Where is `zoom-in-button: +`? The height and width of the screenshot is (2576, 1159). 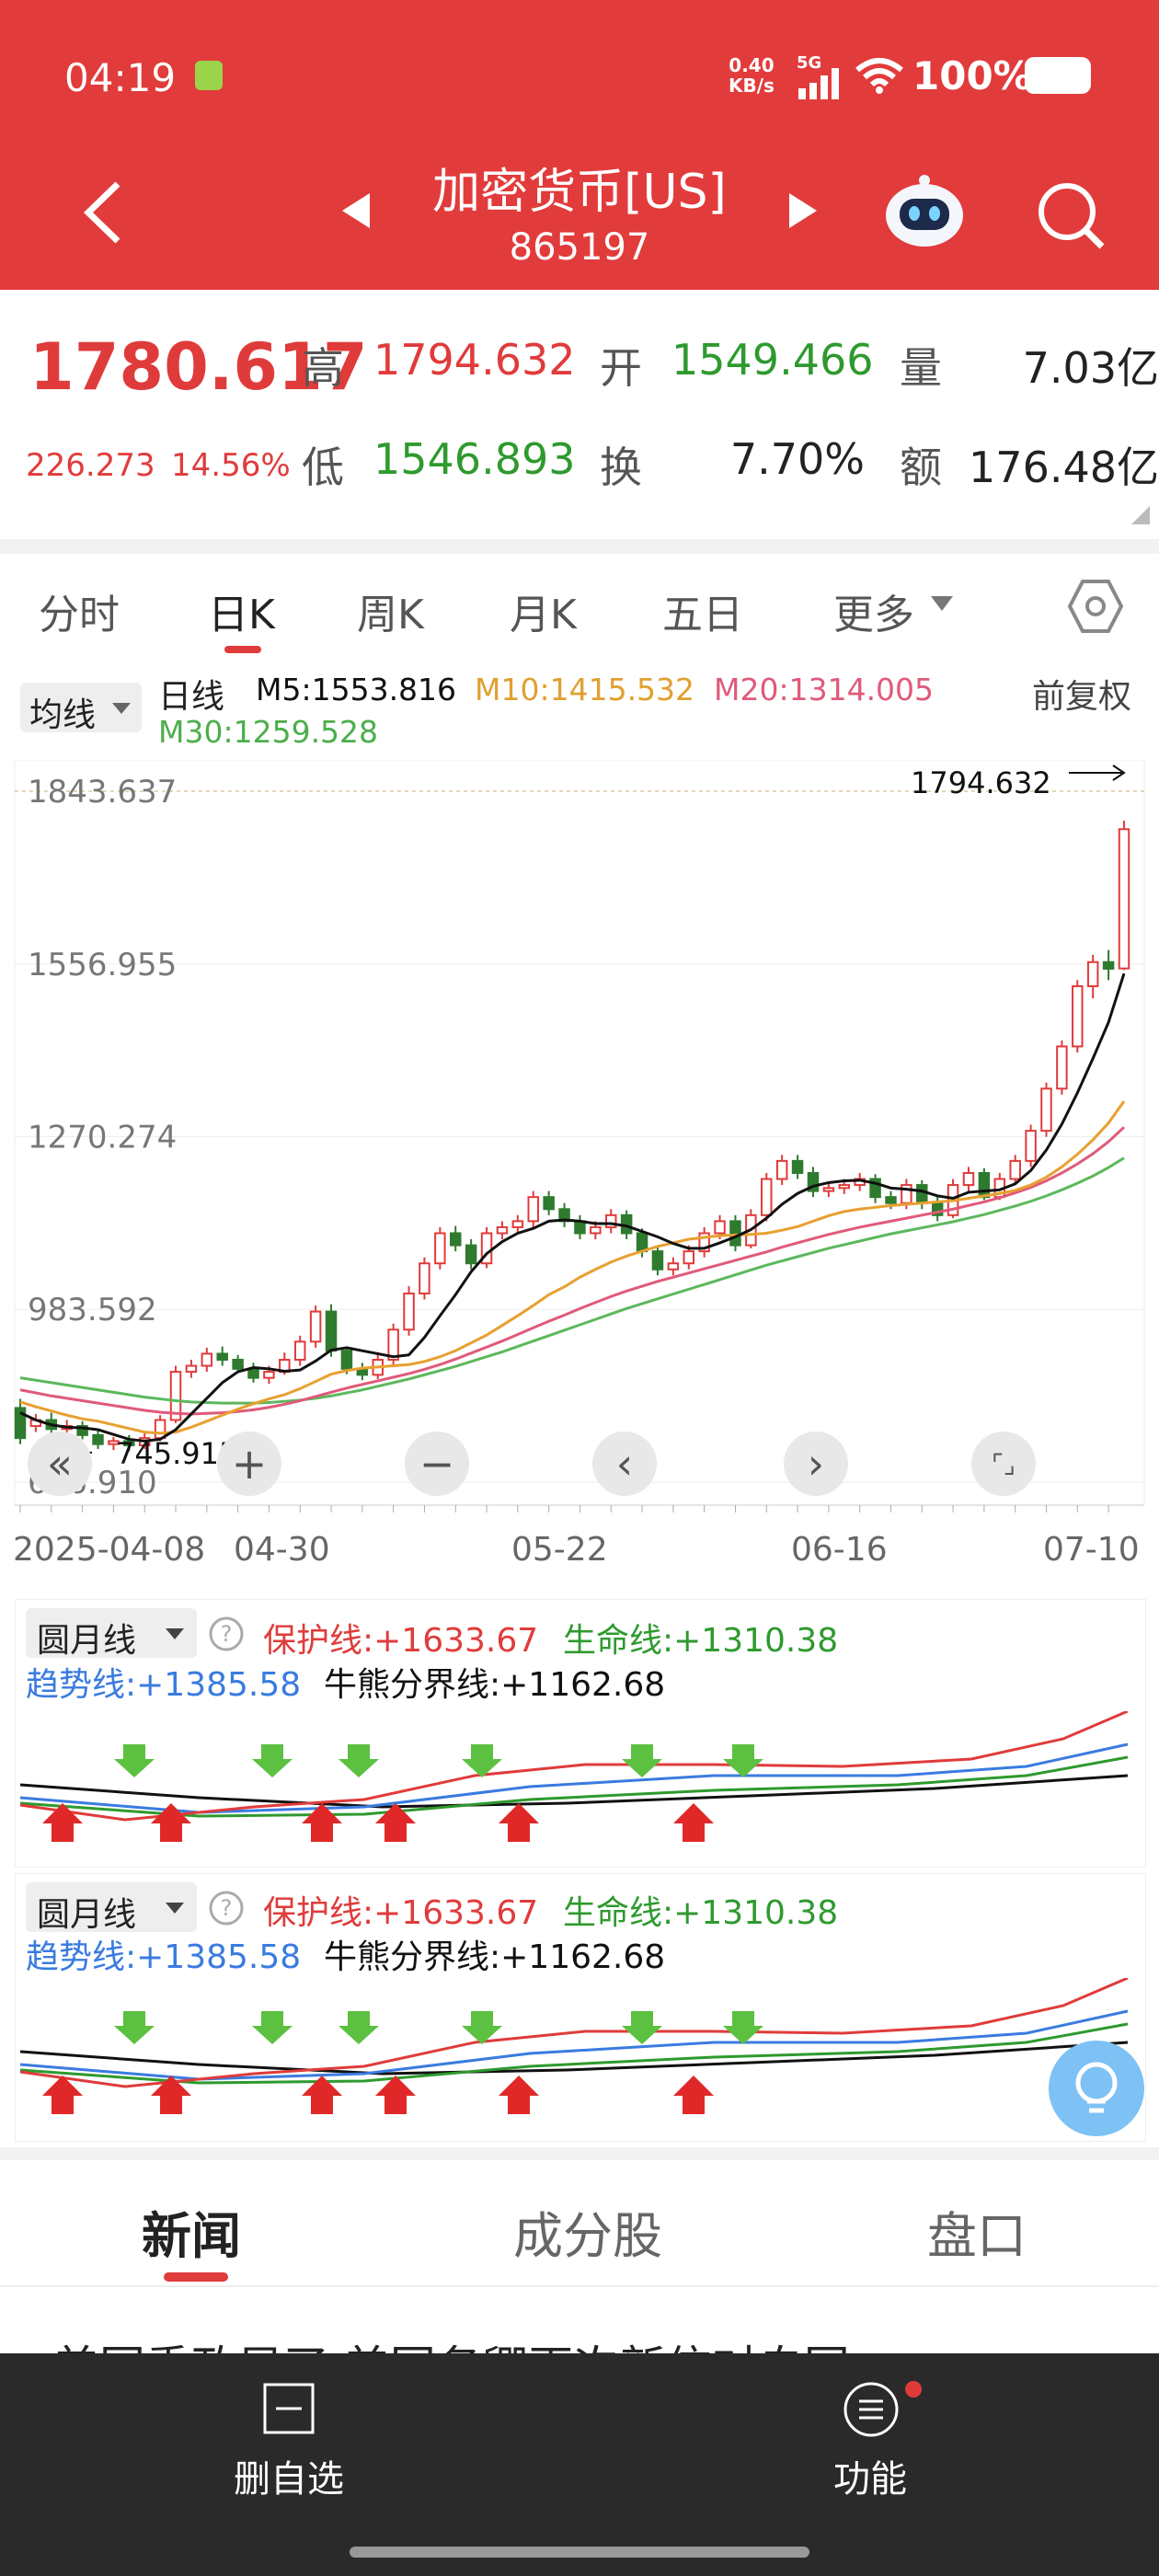 zoom-in-button: + is located at coordinates (249, 1464).